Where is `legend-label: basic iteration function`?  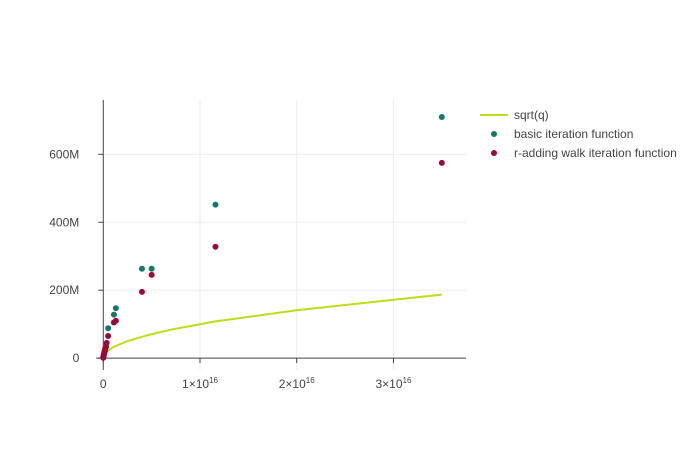 legend-label: basic iteration function is located at coordinates (573, 134).